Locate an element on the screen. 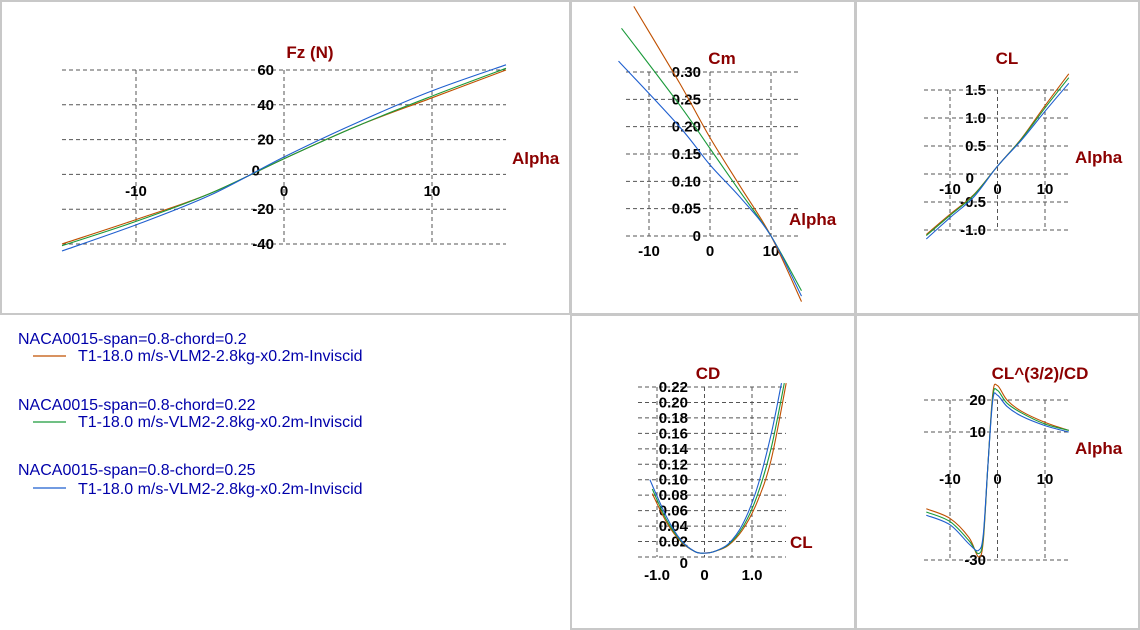 The height and width of the screenshot is (630, 1140). fz-ytick-label: -40 is located at coordinates (263, 244).